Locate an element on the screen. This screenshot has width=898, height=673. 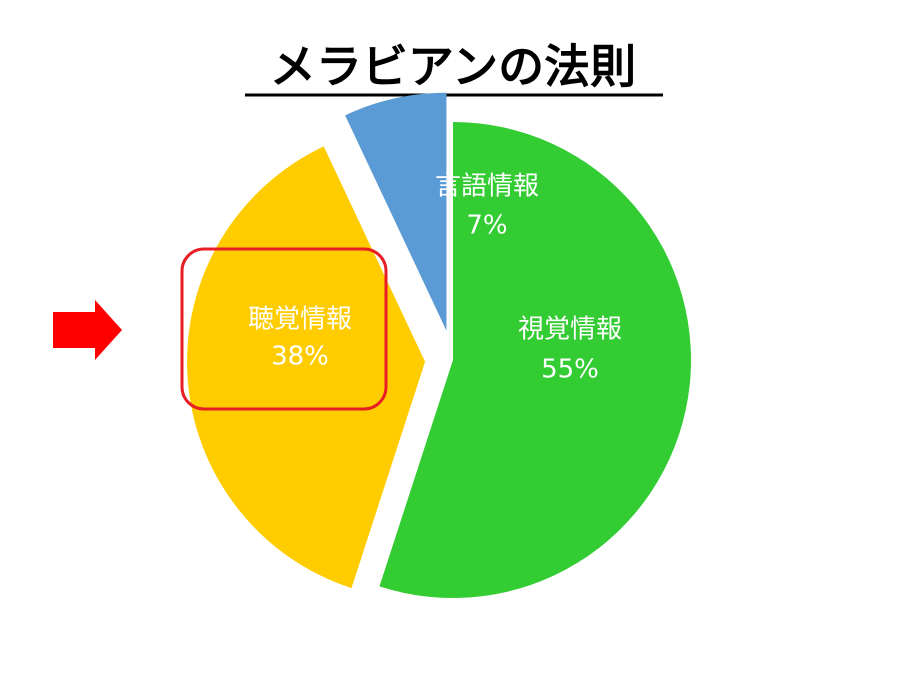
slice-value-label: 38% is located at coordinates (300, 357).